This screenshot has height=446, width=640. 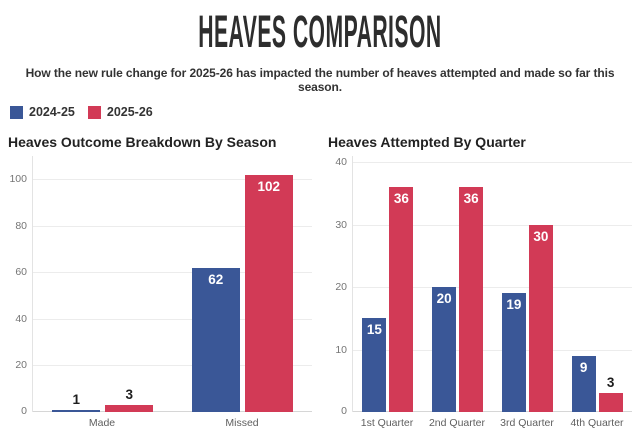 I want to click on bar-2025-26-missed: 102, so click(x=268, y=293).